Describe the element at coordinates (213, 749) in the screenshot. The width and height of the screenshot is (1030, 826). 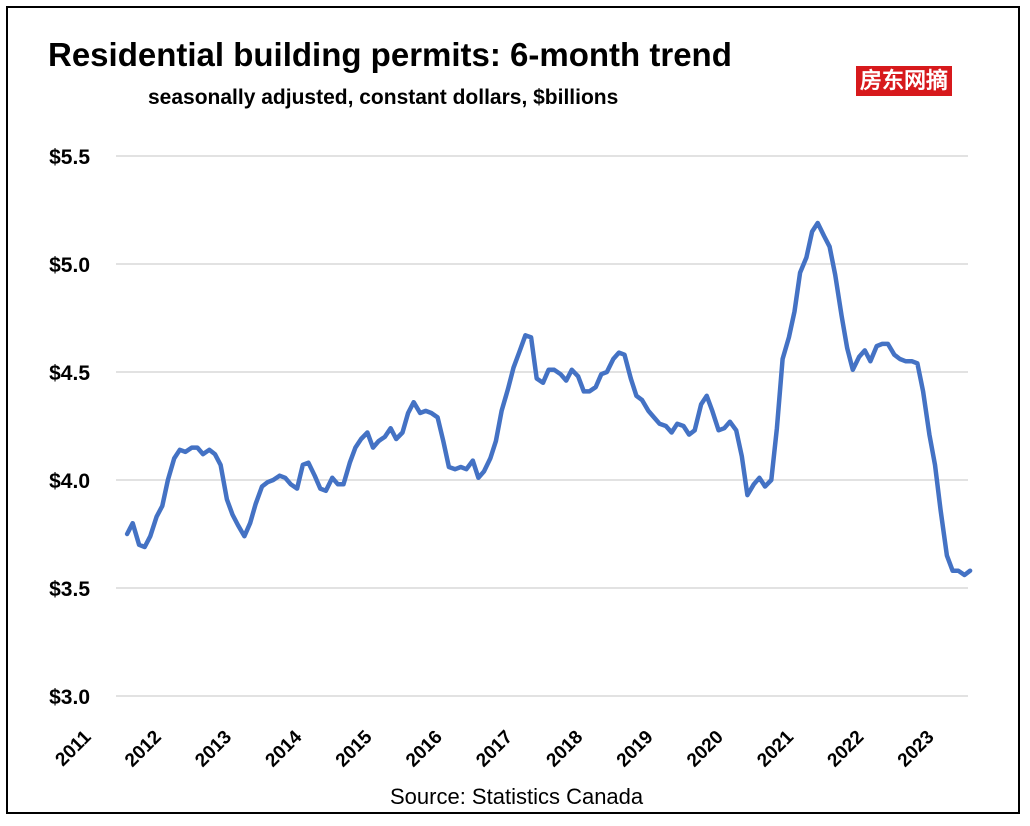
I see `x-tick-label: 2013` at that location.